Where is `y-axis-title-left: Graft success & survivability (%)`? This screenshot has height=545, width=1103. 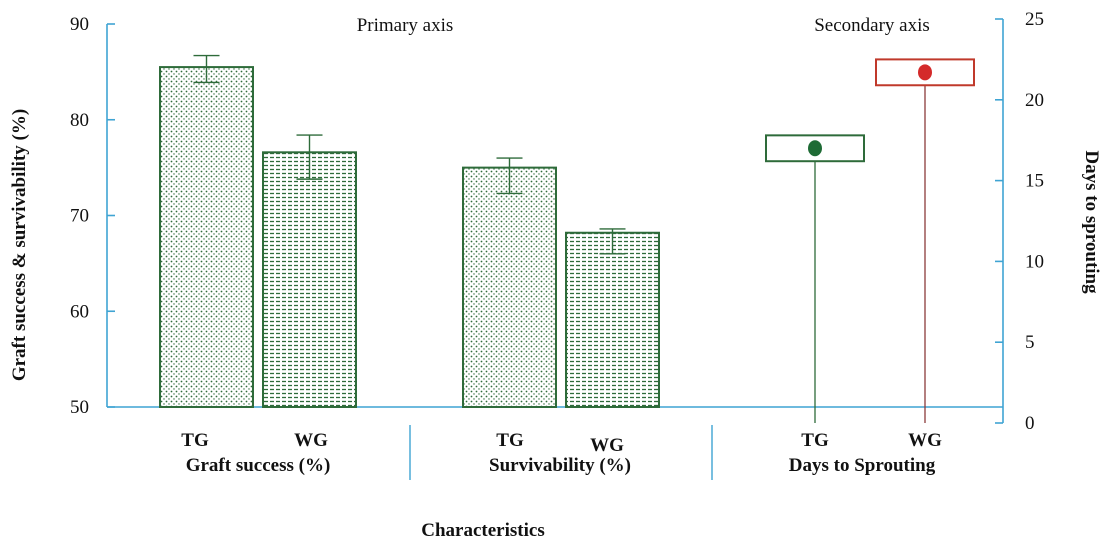 y-axis-title-left: Graft success & survivability (%) is located at coordinates (19, 245).